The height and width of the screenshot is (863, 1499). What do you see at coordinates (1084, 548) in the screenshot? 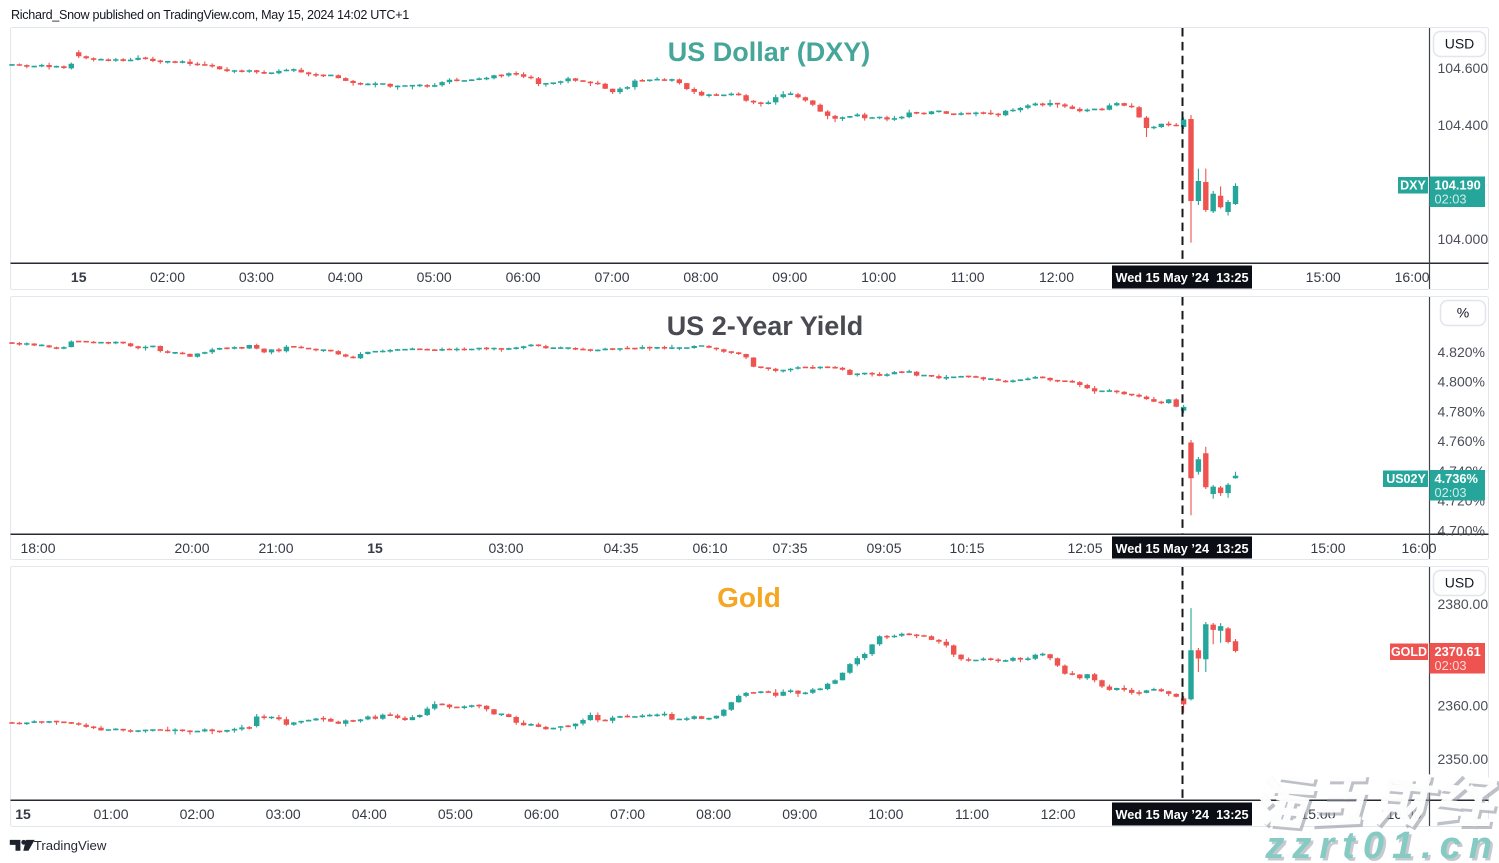
I see `svg-text: 12:05` at bounding box center [1084, 548].